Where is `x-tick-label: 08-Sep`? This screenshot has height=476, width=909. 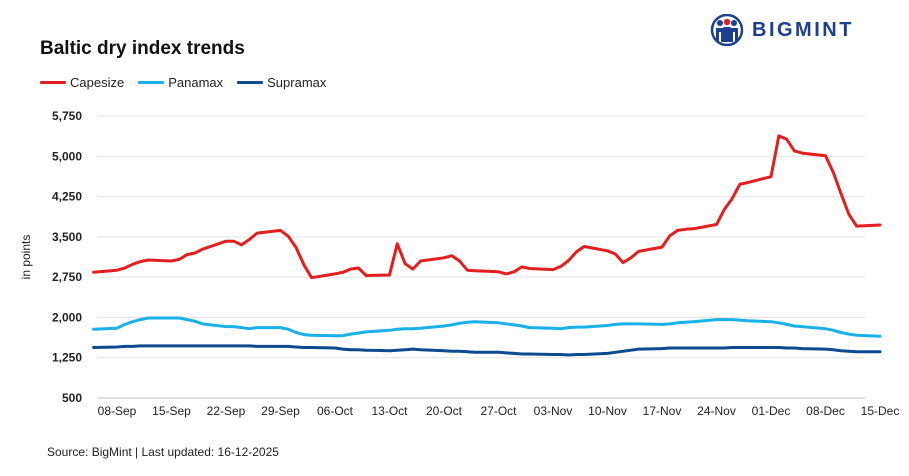
x-tick-label: 08-Sep is located at coordinates (117, 411).